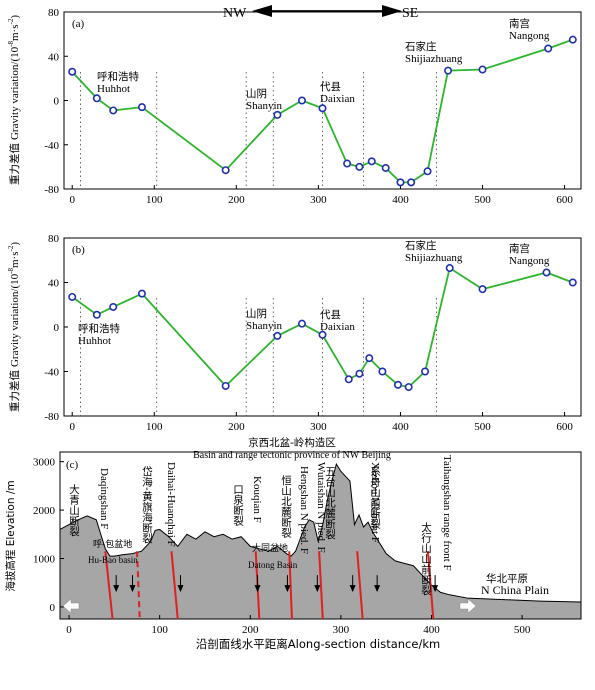  Describe the element at coordinates (78, 24) in the screenshot. I see `panel-a-label: (a)` at that location.